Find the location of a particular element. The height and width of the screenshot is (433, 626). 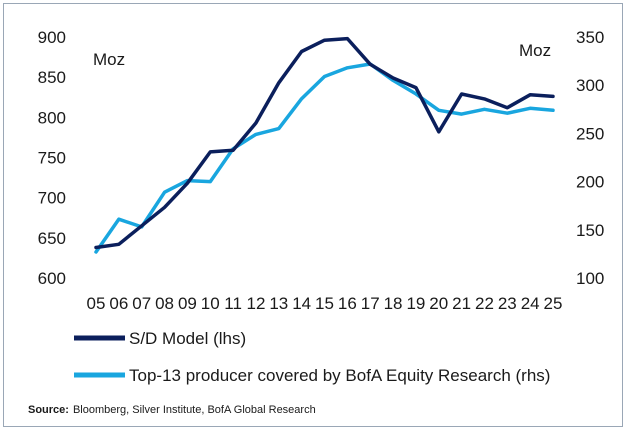

x-tick-label: 17 is located at coordinates (370, 303).